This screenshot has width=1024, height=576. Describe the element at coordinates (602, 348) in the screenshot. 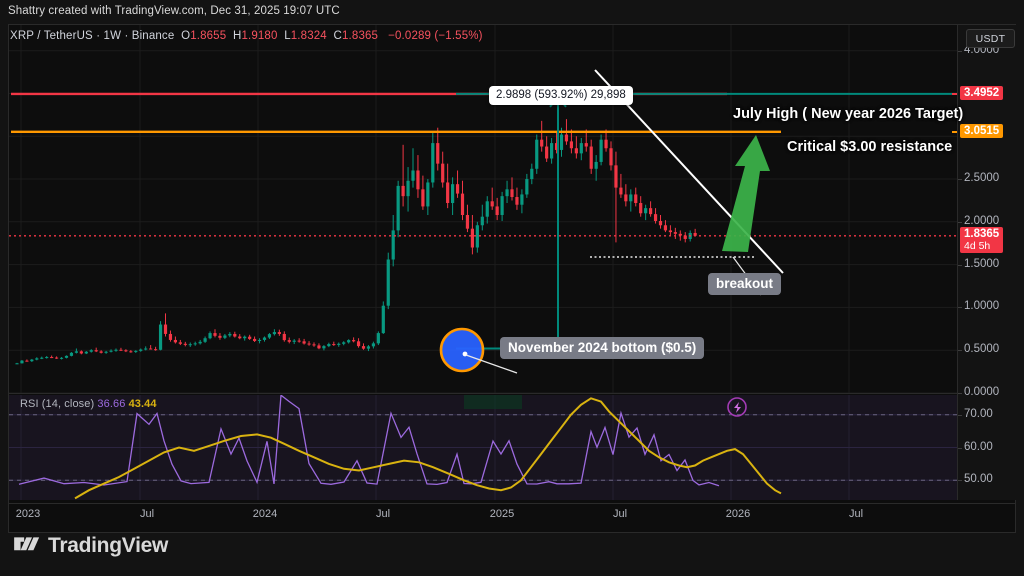

I see `november-bottom-callout: November 2024 bottom ($0.5)` at that location.